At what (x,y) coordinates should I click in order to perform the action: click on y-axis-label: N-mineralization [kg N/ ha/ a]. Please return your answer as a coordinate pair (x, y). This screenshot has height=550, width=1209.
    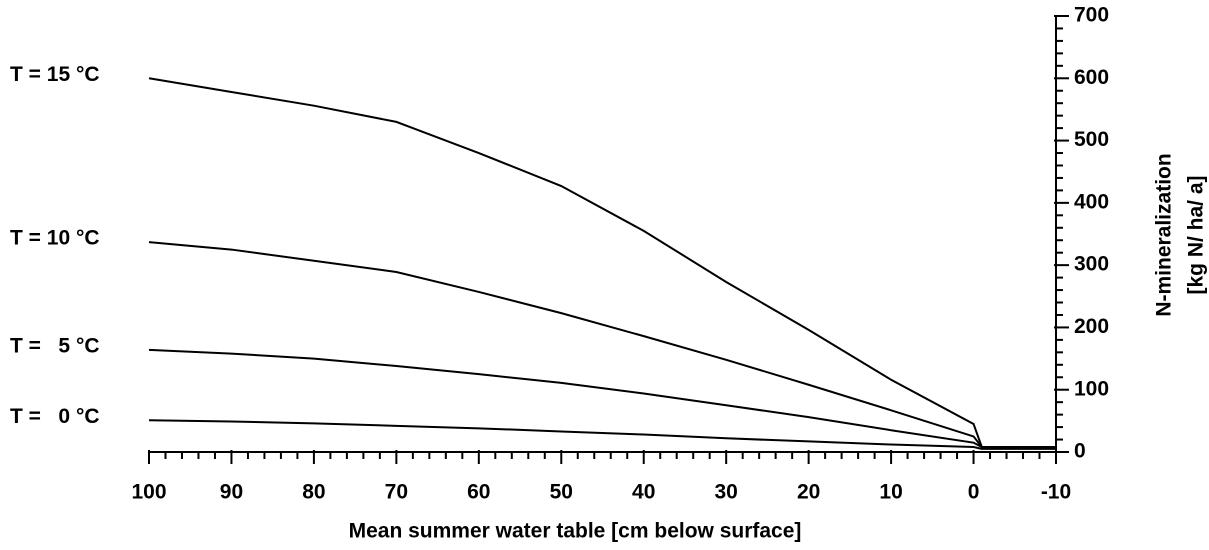
    Looking at the image, I should click on (1180, 234).